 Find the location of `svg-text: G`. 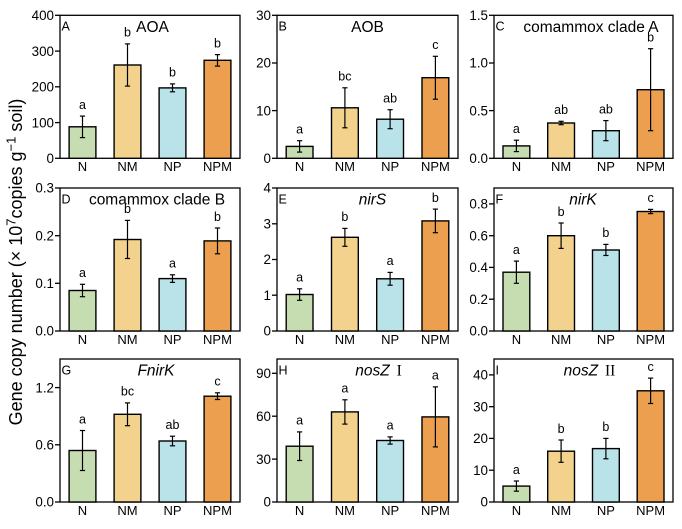

svg-text: G is located at coordinates (67, 370).